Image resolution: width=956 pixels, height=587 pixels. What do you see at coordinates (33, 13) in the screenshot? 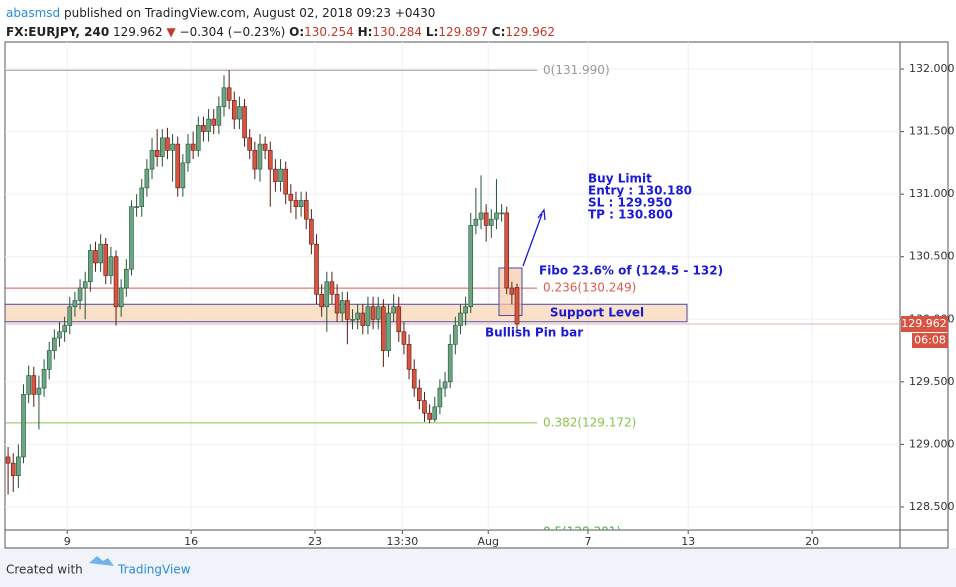
I see `author: abasmsd` at bounding box center [33, 13].